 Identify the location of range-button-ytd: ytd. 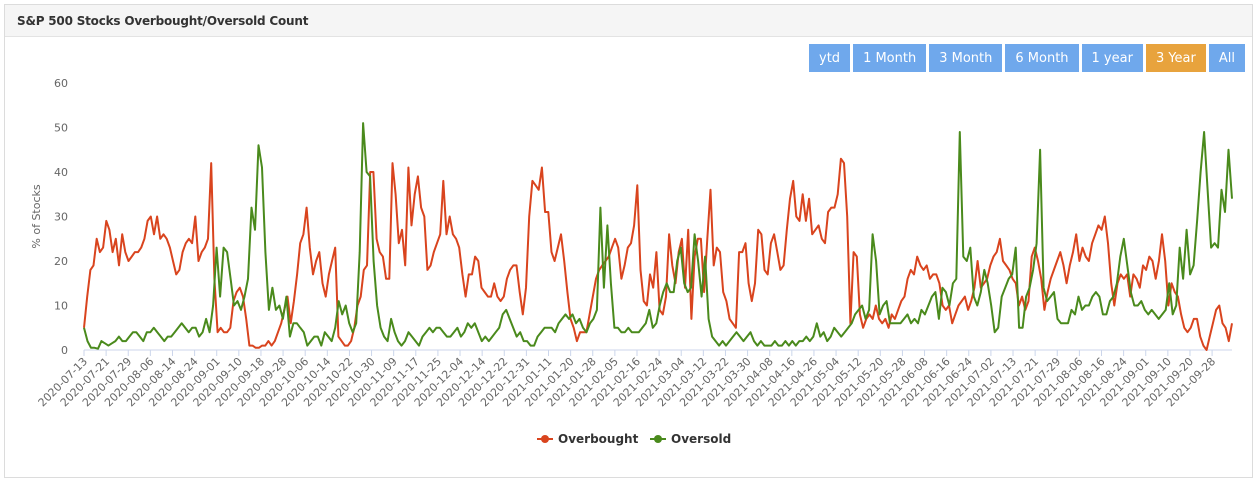
(830, 58).